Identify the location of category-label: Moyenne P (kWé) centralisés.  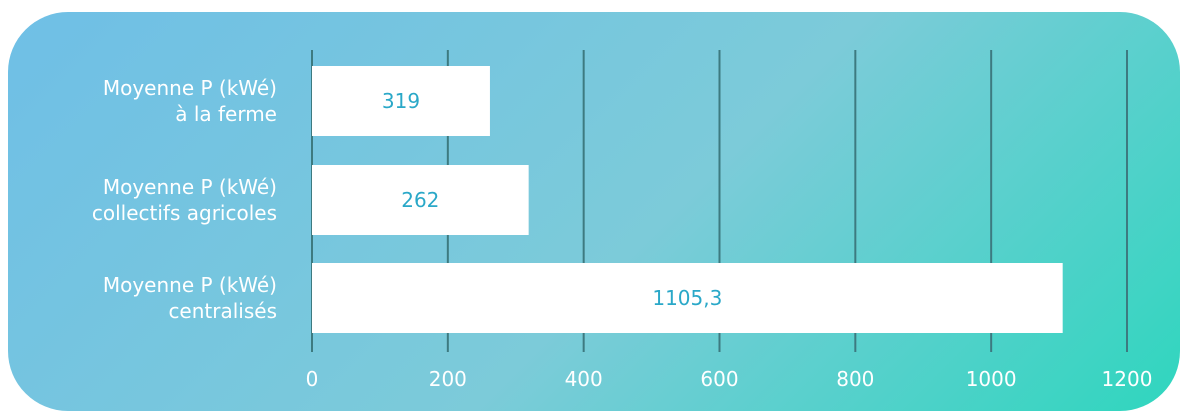
(190, 298).